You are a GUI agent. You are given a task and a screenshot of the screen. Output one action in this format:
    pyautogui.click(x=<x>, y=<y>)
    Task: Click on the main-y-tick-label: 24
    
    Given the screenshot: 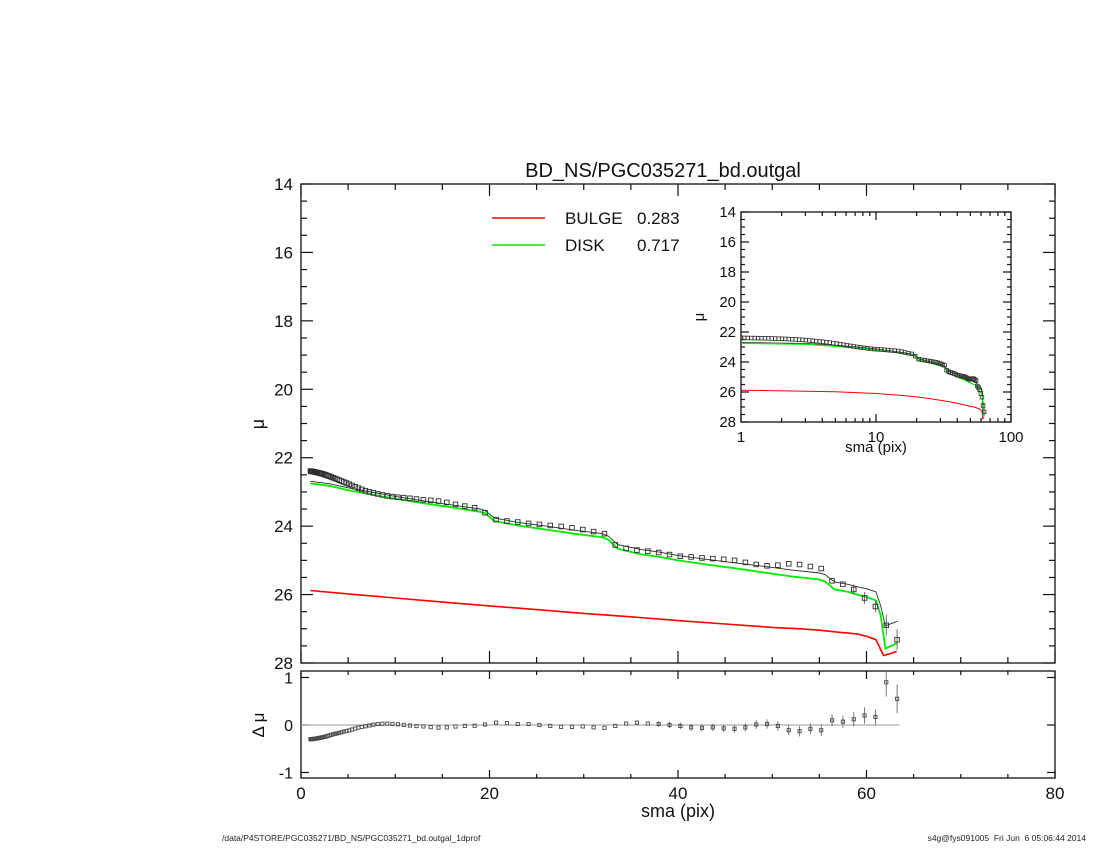 What is the action you would take?
    pyautogui.click(x=283, y=526)
    